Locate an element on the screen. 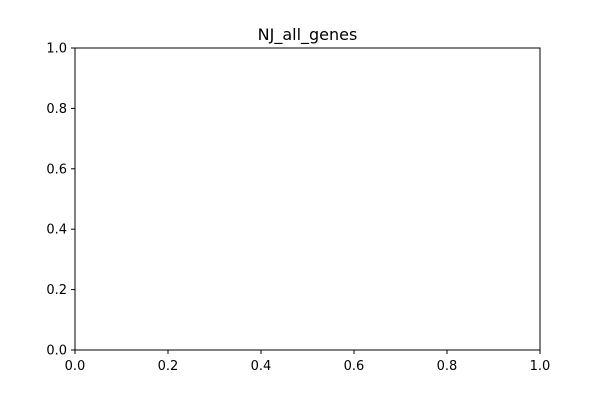  y-axis: 0.0 0.2 0.4 0.6 0.8 1.0 is located at coordinates (60, 200).